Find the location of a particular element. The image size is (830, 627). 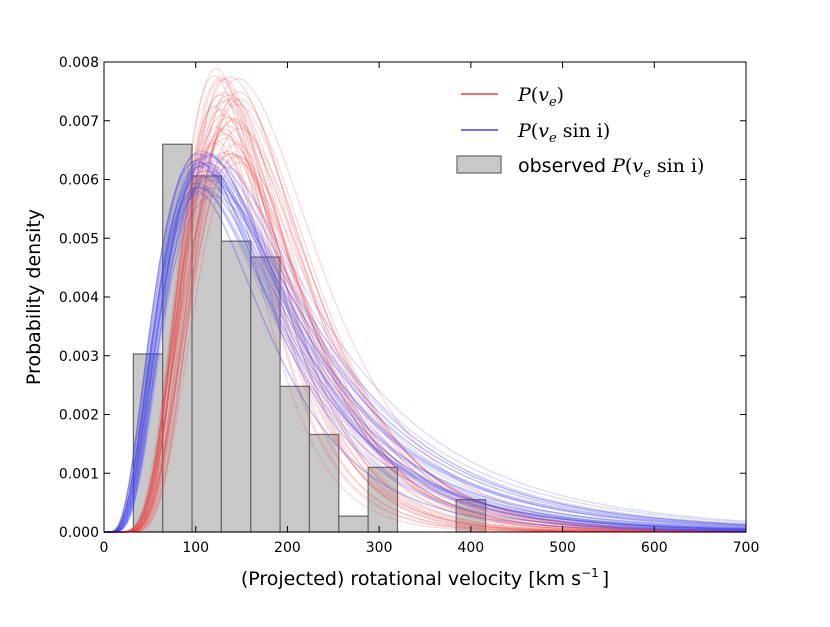

y-tick-label-3: 0.003 is located at coordinates (79, 357).